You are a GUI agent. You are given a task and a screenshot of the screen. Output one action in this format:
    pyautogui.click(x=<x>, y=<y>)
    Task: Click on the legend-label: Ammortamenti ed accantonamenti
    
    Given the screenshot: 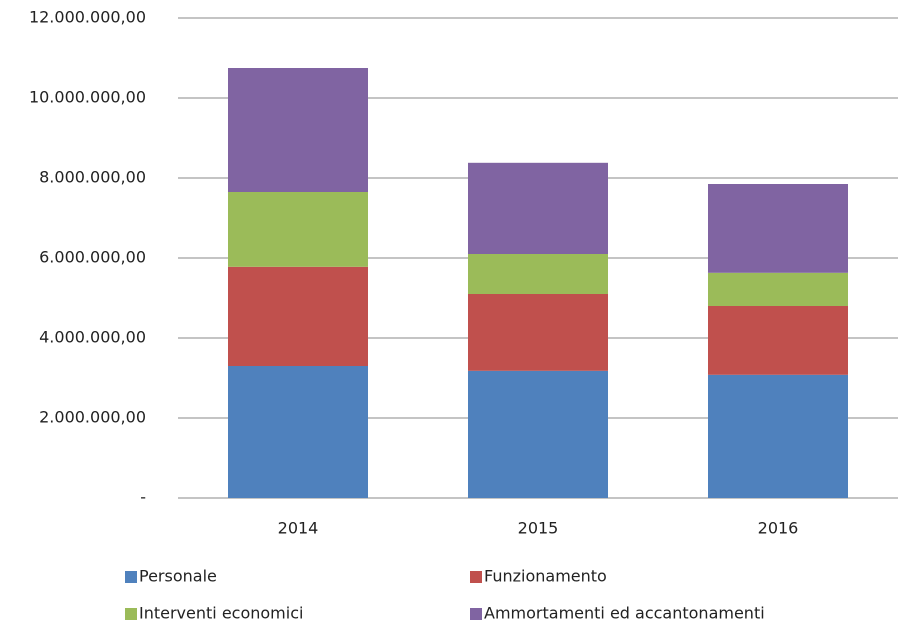 What is the action you would take?
    pyautogui.click(x=624, y=613)
    